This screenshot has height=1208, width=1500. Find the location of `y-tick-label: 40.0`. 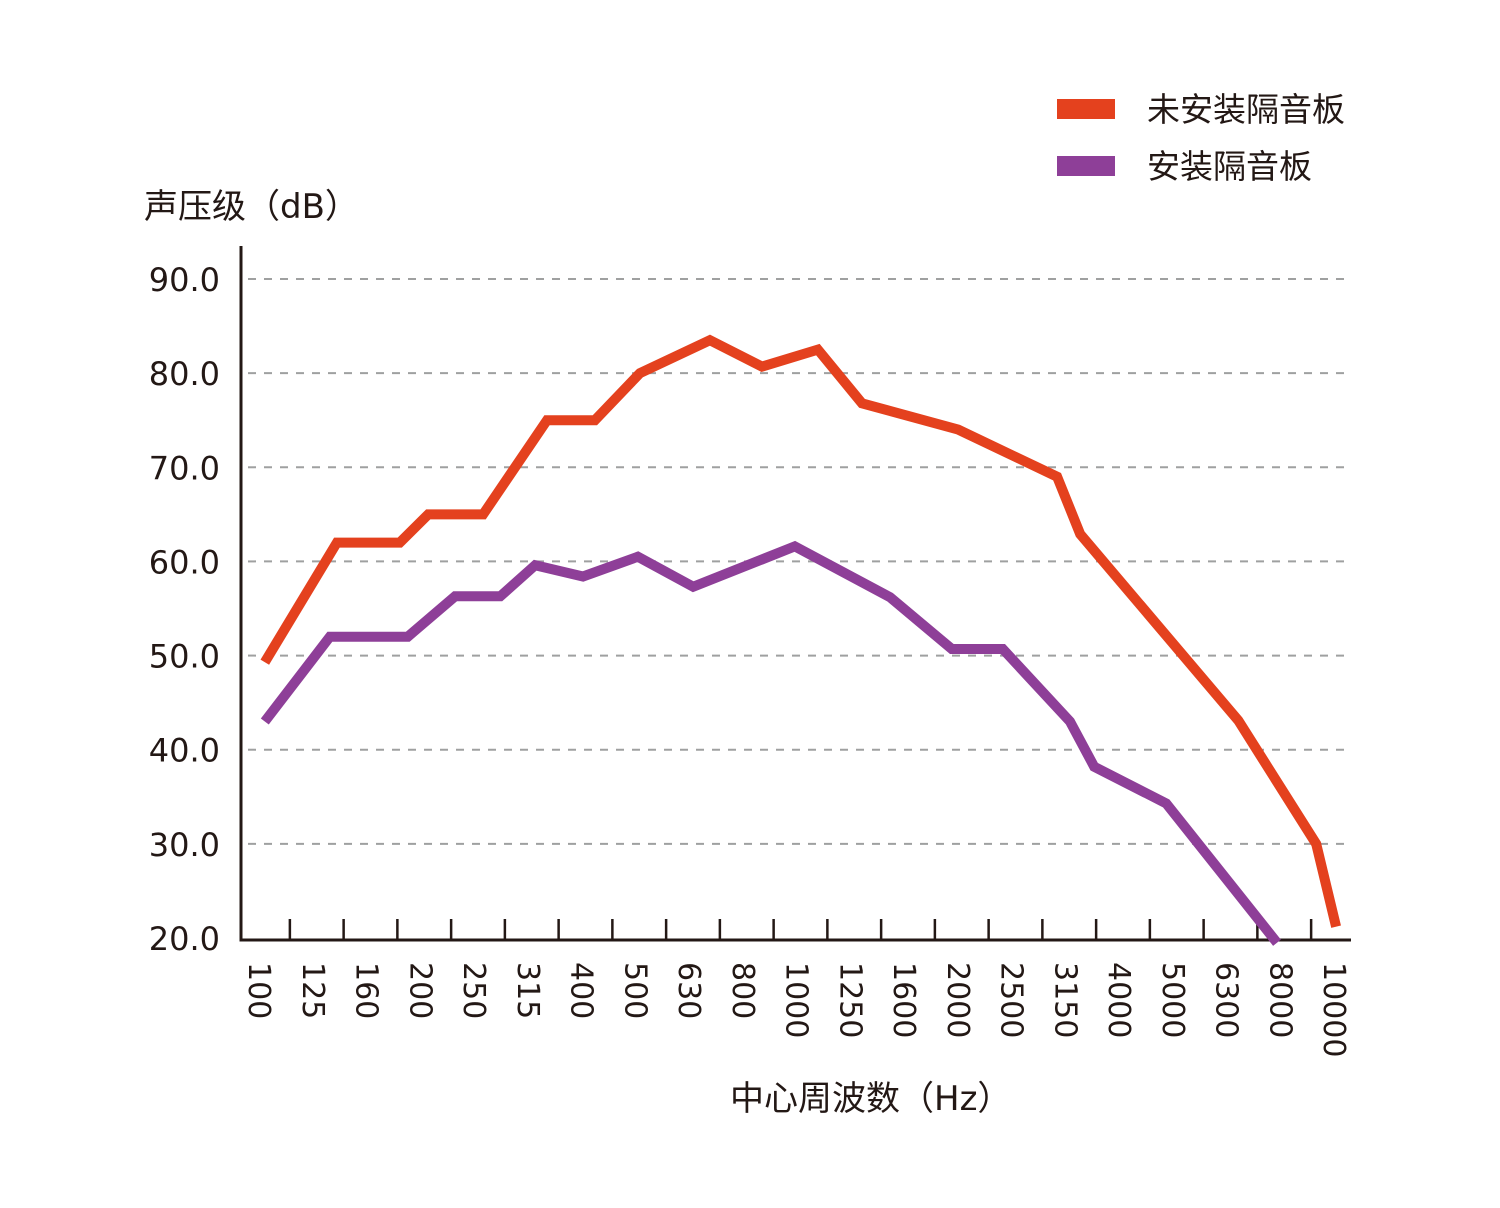

y-tick-label: 40.0 is located at coordinates (184, 751).